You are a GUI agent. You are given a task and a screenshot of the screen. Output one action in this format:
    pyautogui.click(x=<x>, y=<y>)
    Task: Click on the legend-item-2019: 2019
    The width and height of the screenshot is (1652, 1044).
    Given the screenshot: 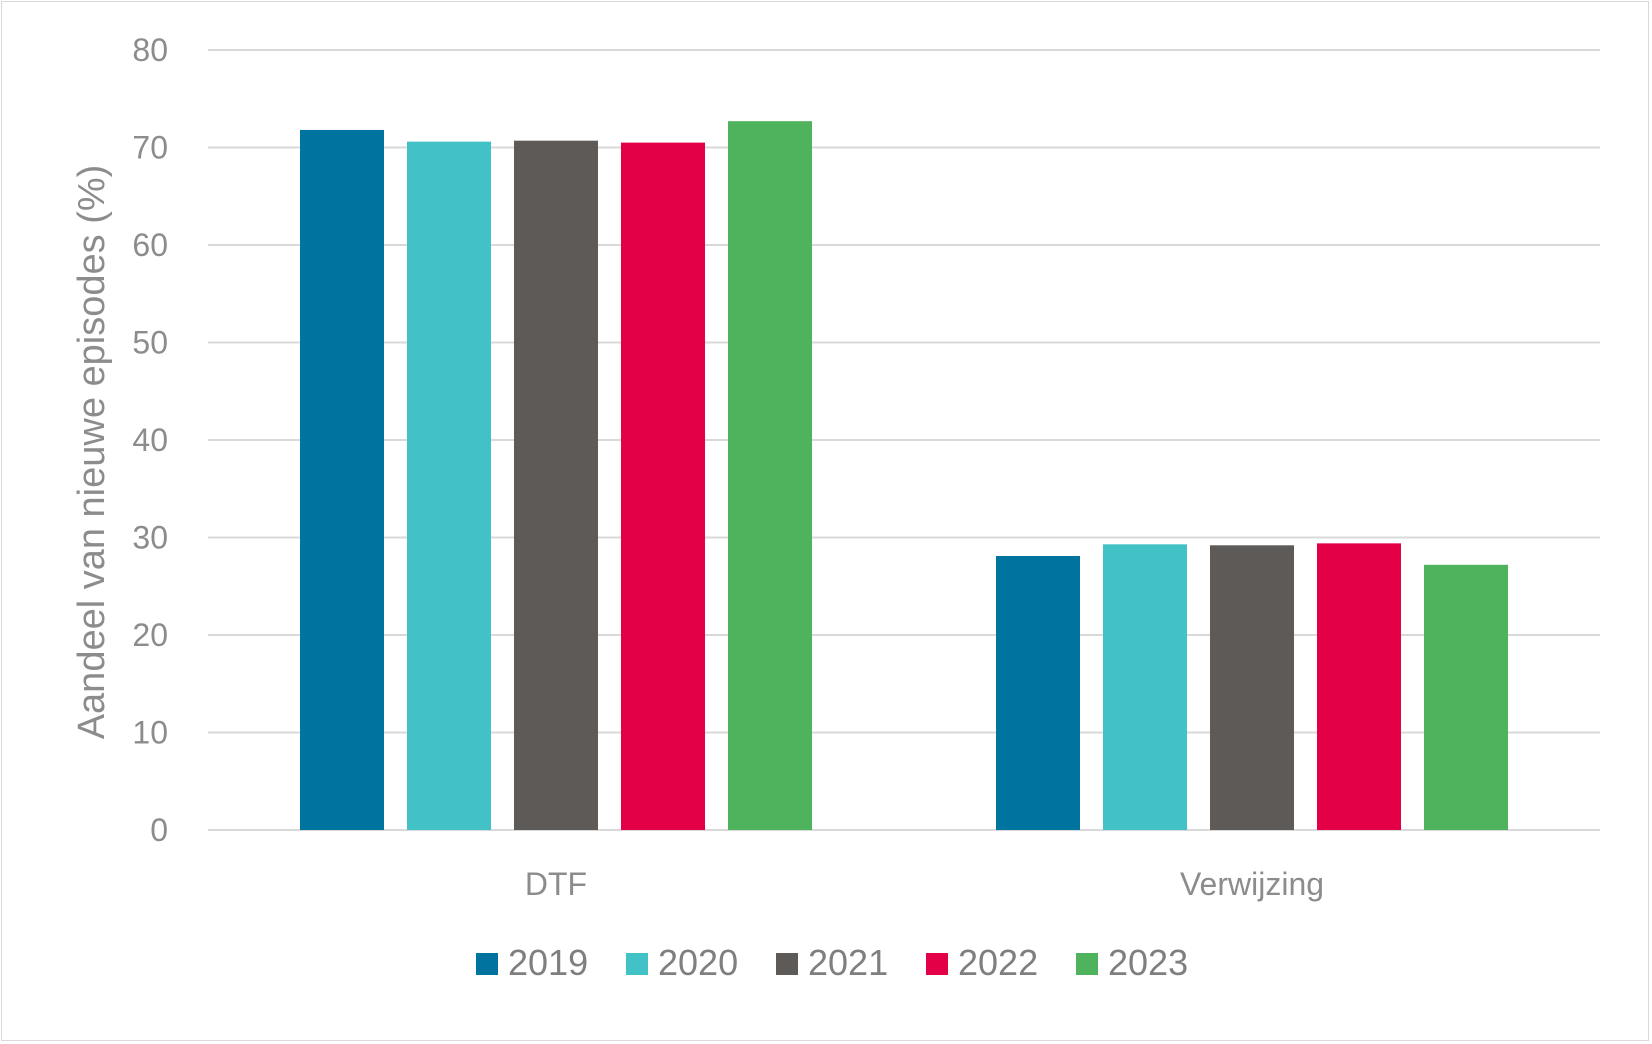 What is the action you would take?
    pyautogui.click(x=532, y=962)
    